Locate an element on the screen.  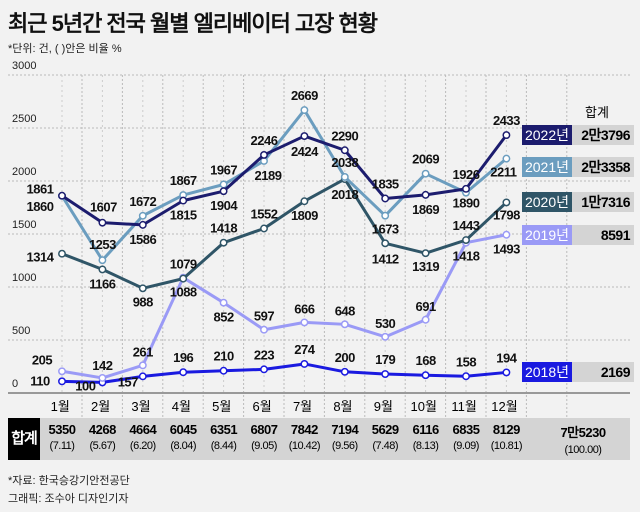
total-percent: (7.48) is located at coordinates (385, 446).